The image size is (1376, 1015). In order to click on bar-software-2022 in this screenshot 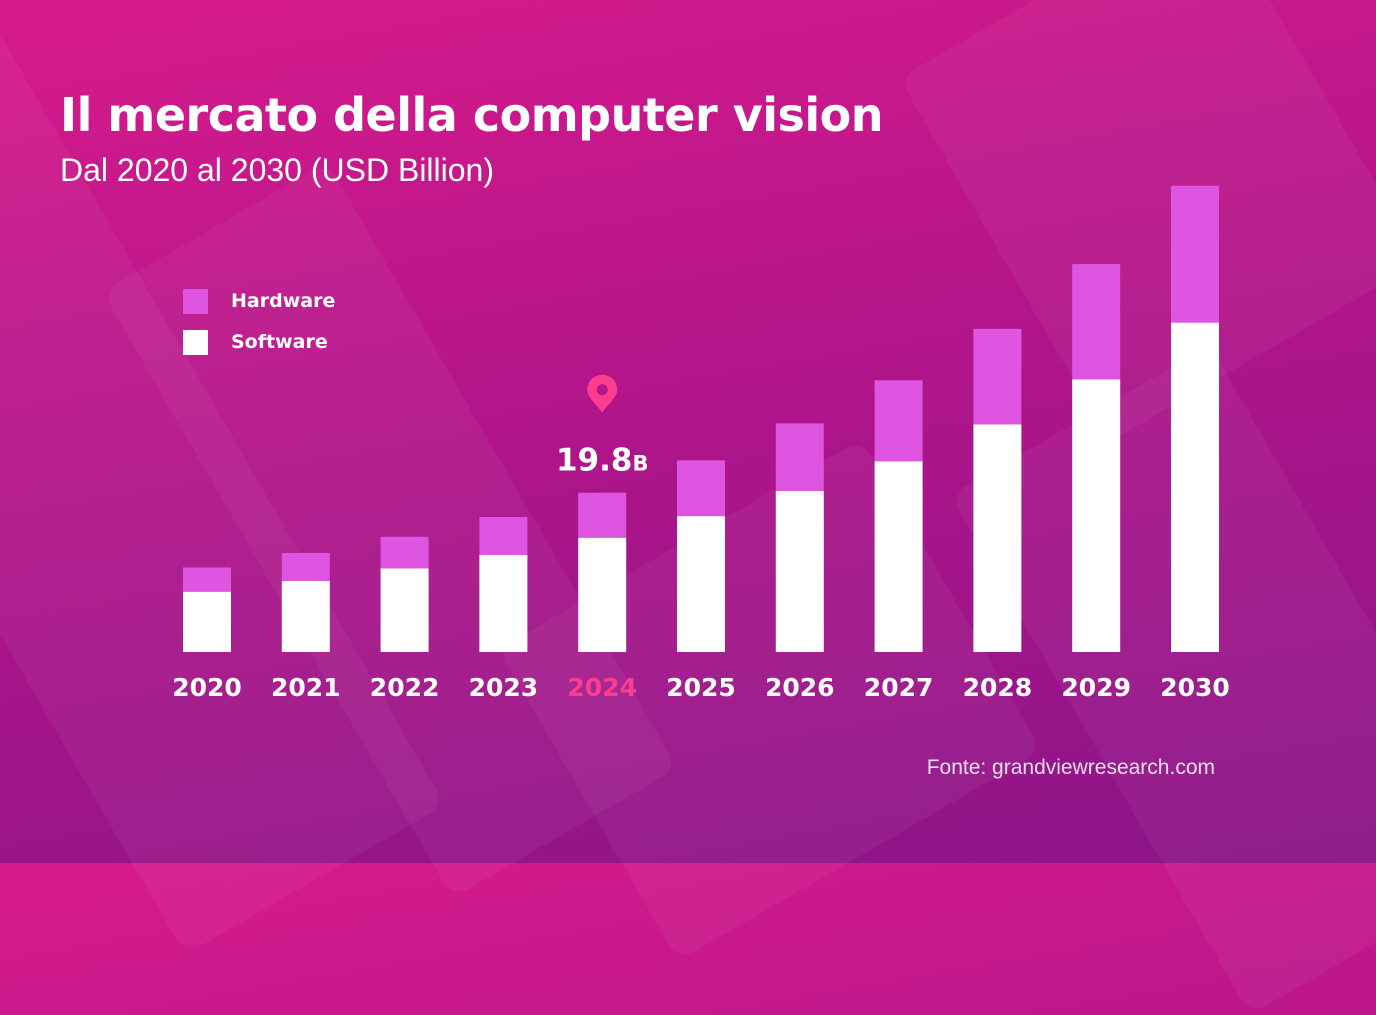, I will do `click(404, 610)`.